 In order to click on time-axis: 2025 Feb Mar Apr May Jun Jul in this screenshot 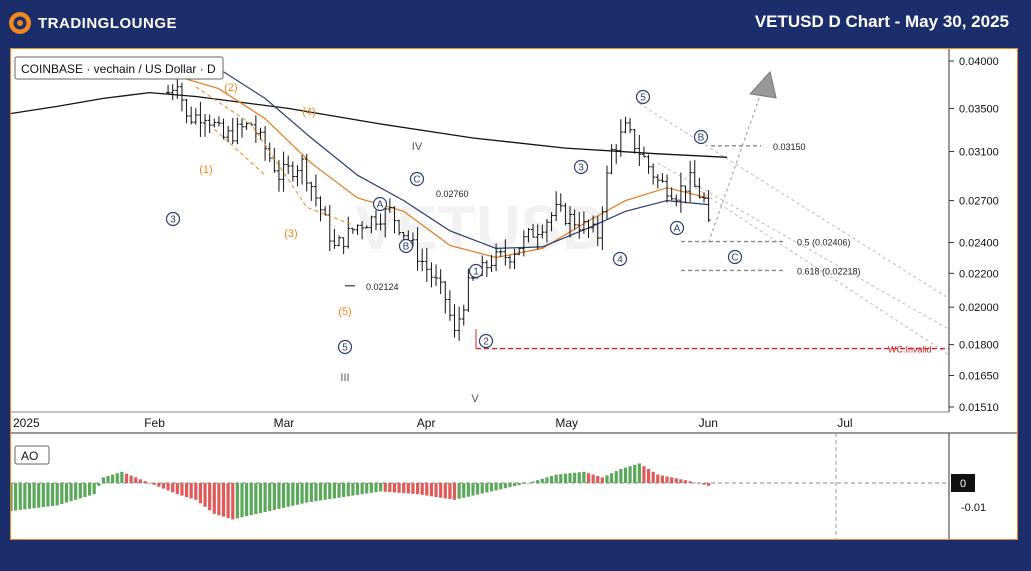, I will do `click(433, 423)`.